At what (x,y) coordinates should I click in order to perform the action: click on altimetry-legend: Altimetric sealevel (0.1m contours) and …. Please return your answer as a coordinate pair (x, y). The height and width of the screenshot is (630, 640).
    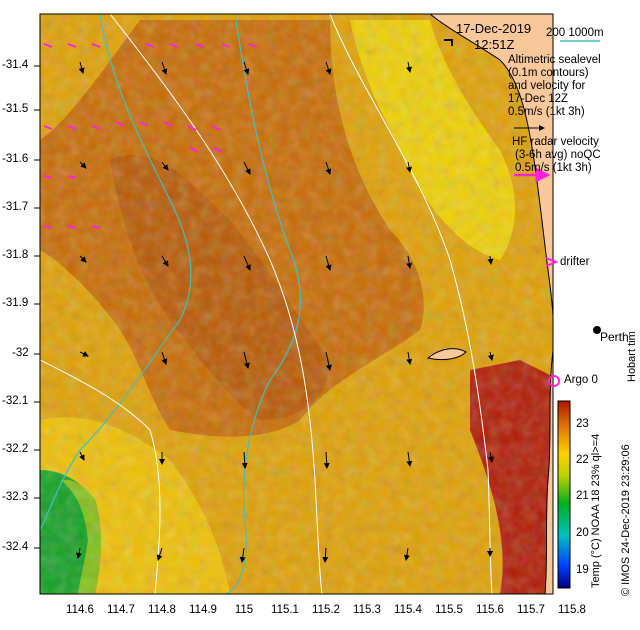
    Looking at the image, I should click on (554, 86).